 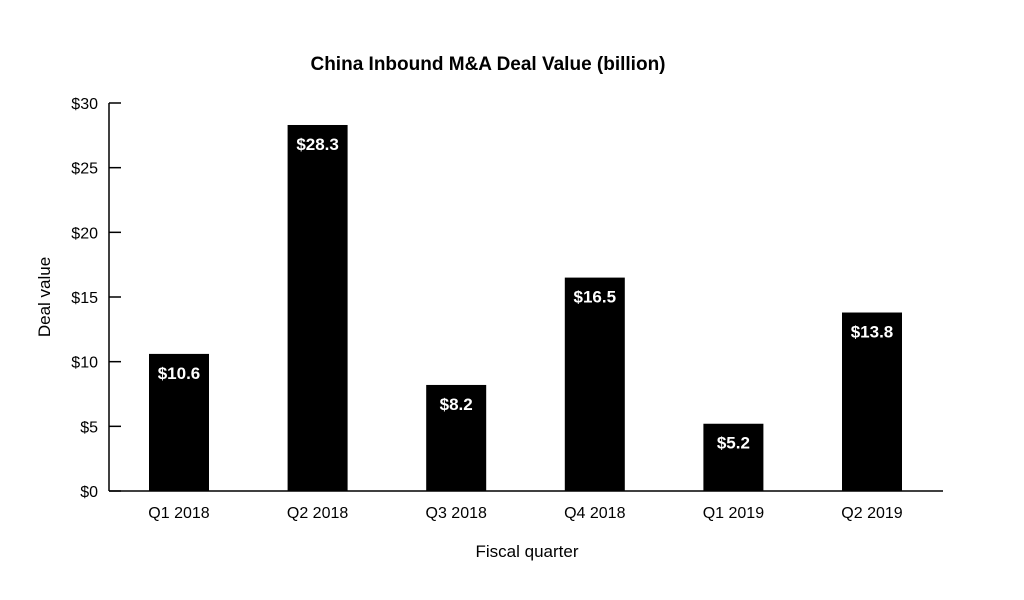 I want to click on x-tick-label: Q4 2018, so click(x=594, y=513).